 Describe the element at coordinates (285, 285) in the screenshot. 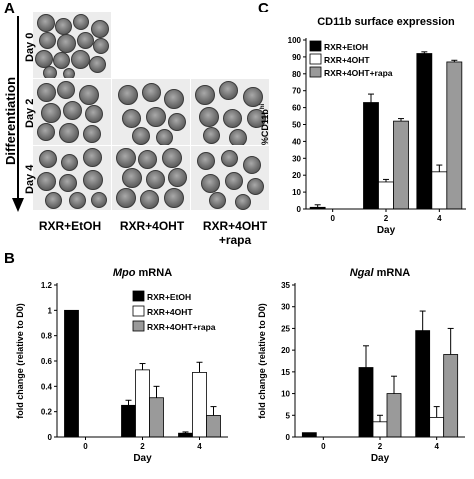

I see `y-tick-label: 35` at that location.